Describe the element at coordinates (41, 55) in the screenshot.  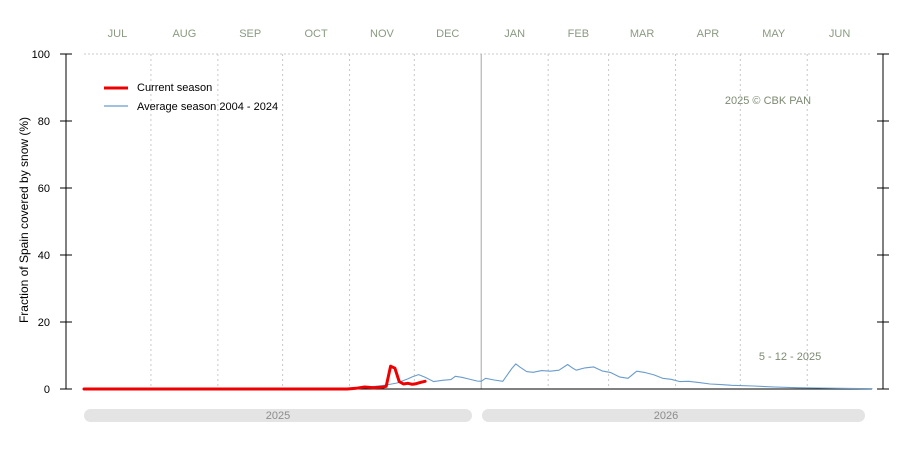
I see `y-tick-label: 100` at that location.